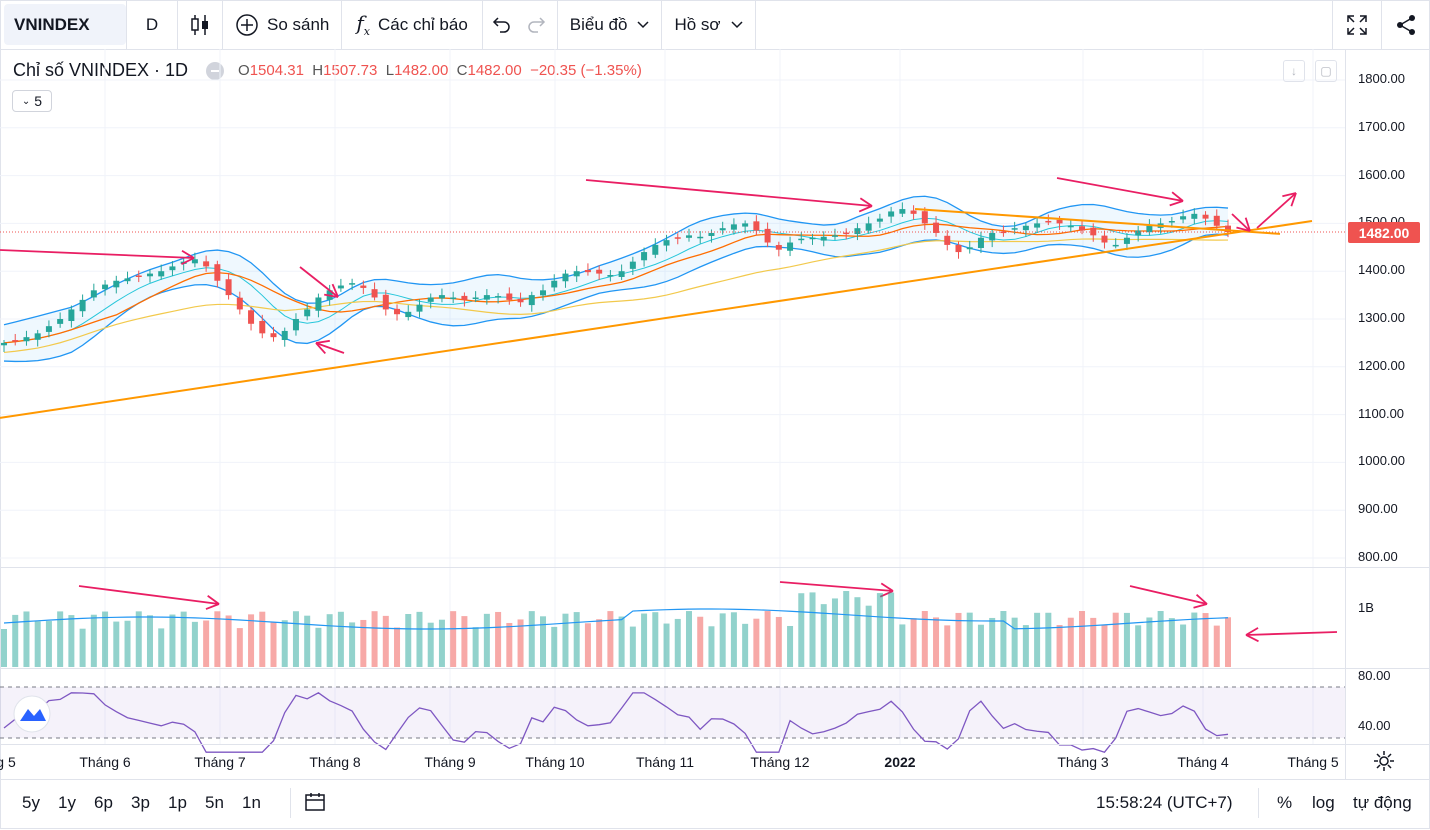 The image size is (1430, 830). I want to click on chart-menu-button: Biểu đồ, so click(610, 24).